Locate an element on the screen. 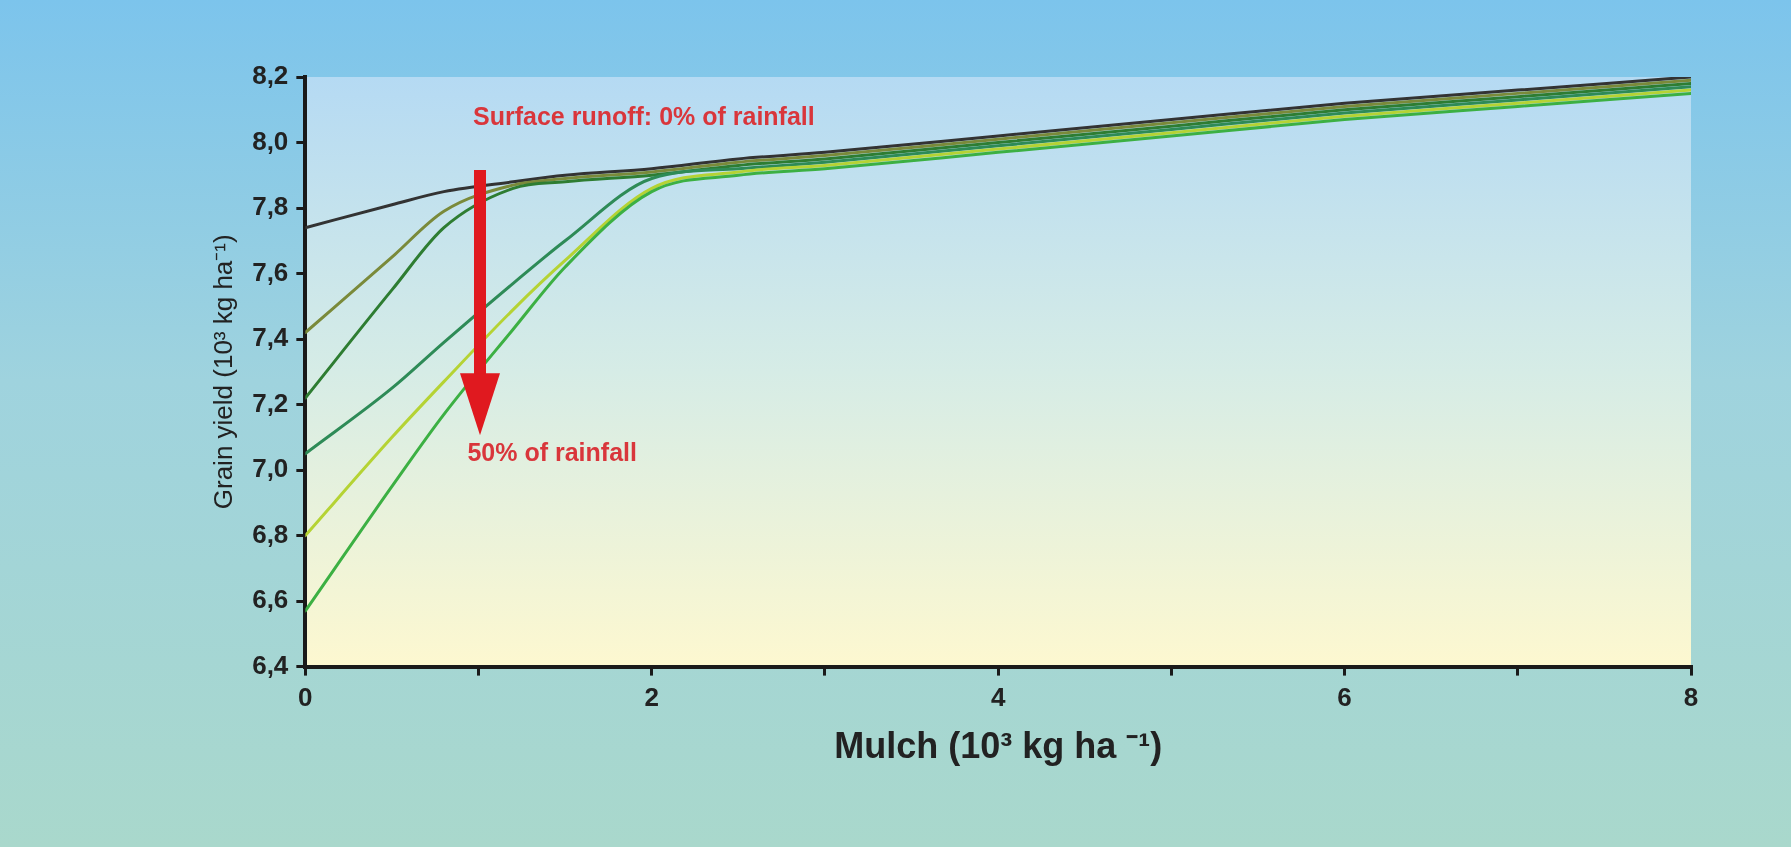 This screenshot has width=1791, height=847. y-tick-label: 7,6 is located at coordinates (270, 271).